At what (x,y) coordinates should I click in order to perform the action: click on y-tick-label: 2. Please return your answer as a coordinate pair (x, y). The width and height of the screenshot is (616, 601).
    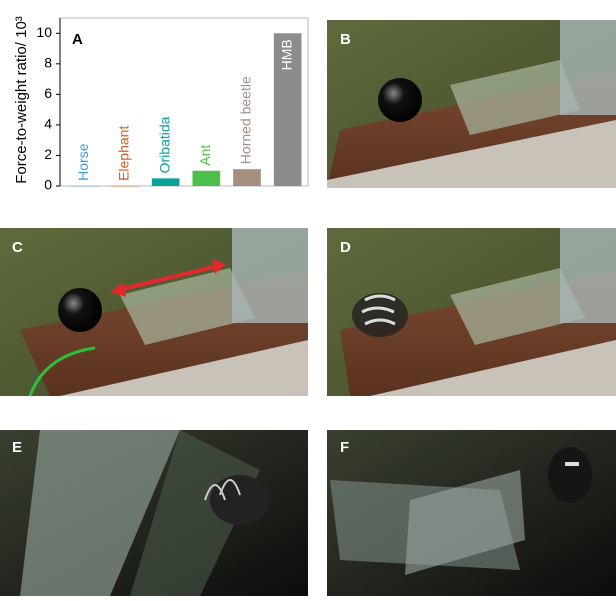
    Looking at the image, I should click on (48, 154).